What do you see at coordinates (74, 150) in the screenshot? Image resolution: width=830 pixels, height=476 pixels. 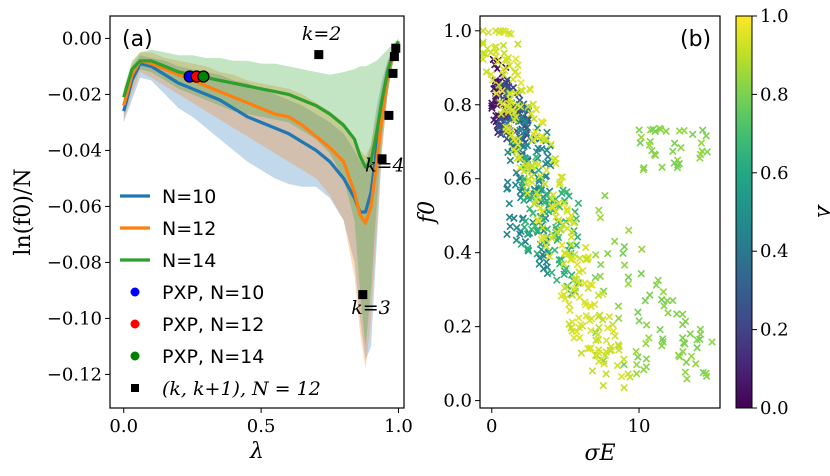 I see `a-ytick-label: −0.04` at bounding box center [74, 150].